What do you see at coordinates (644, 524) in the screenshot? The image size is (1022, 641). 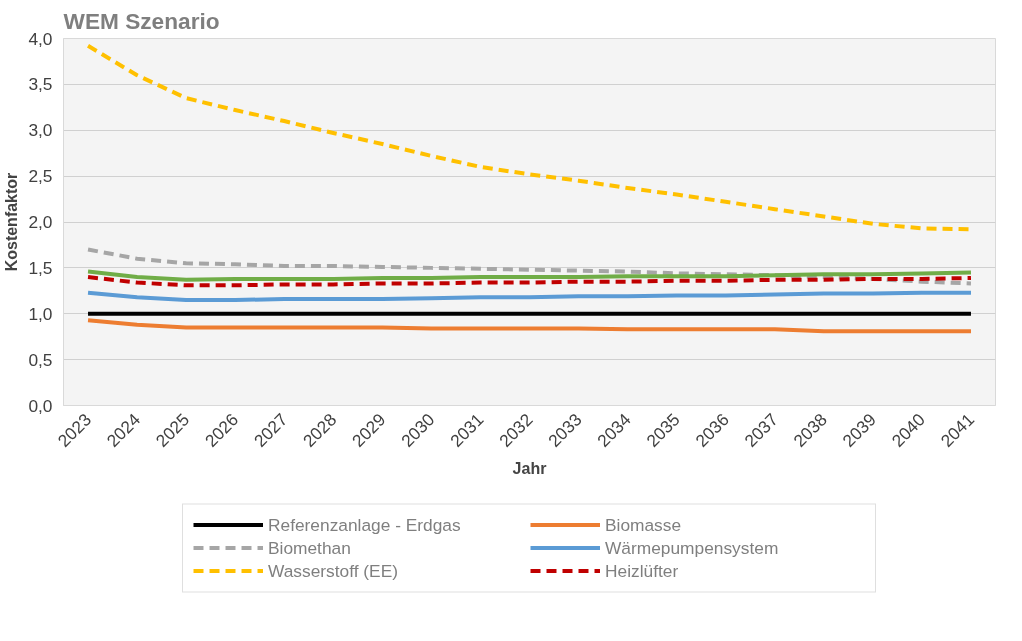 I see `legend-label: Biomasse` at bounding box center [644, 524].